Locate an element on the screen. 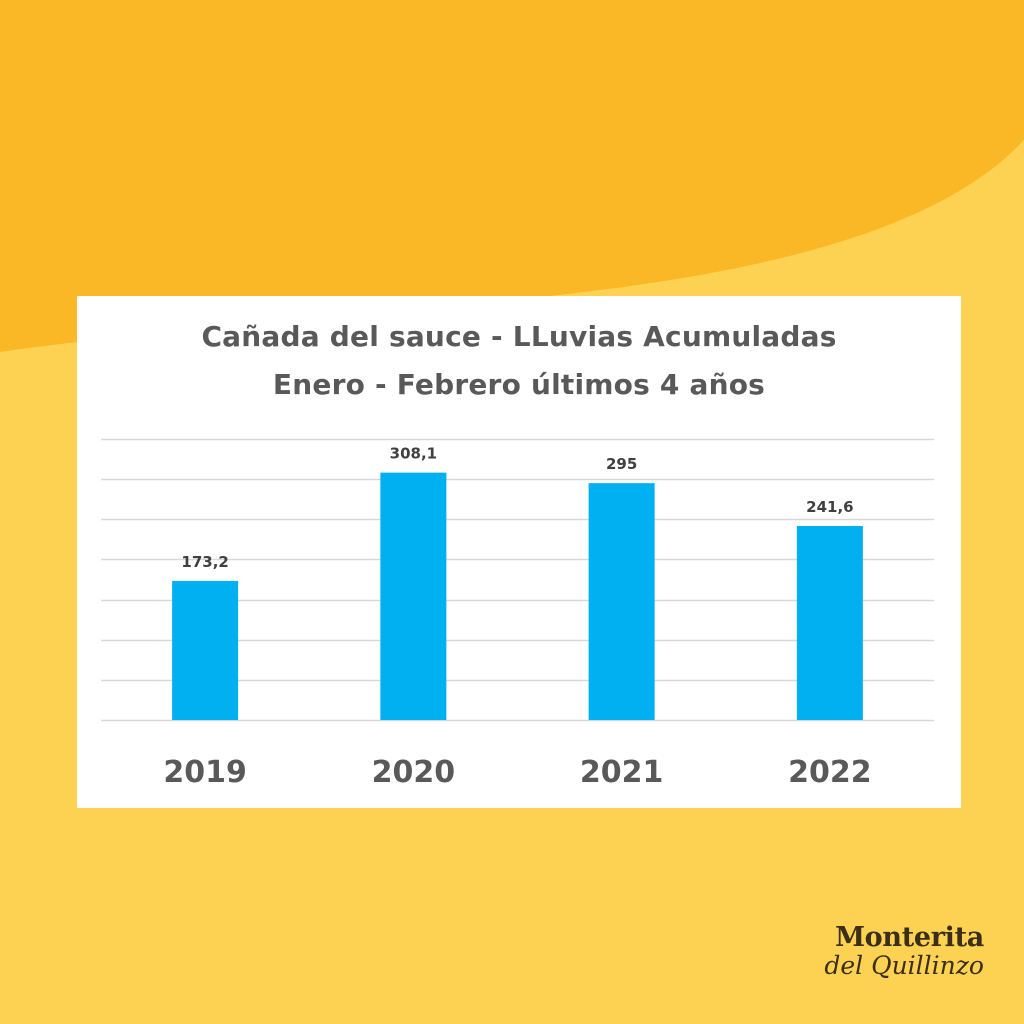 The height and width of the screenshot is (1024, 1024). value-label-2021: 295 is located at coordinates (621, 464).